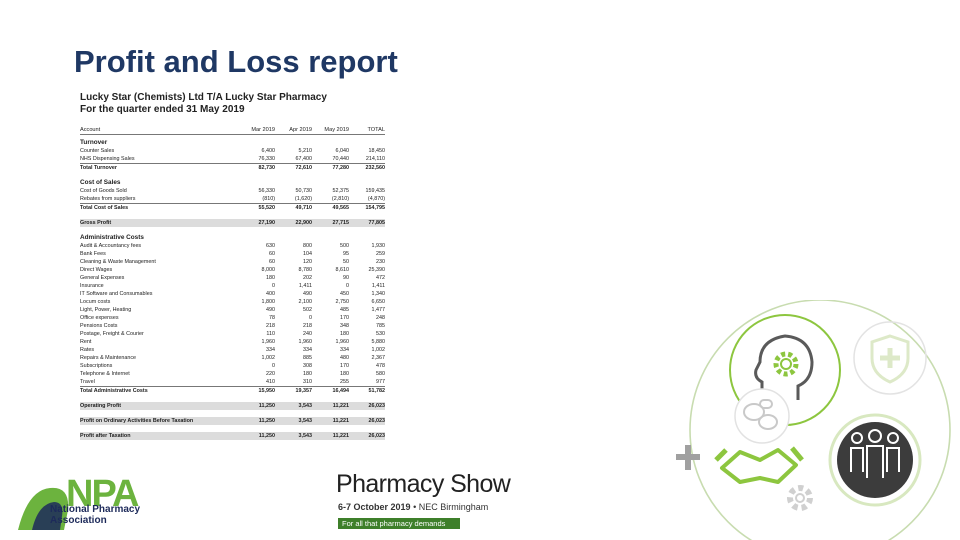 Image resolution: width=960 pixels, height=540 pixels. Describe the element at coordinates (232, 382) in the screenshot. I see `report-row: Travel 410 310 255 977` at that location.